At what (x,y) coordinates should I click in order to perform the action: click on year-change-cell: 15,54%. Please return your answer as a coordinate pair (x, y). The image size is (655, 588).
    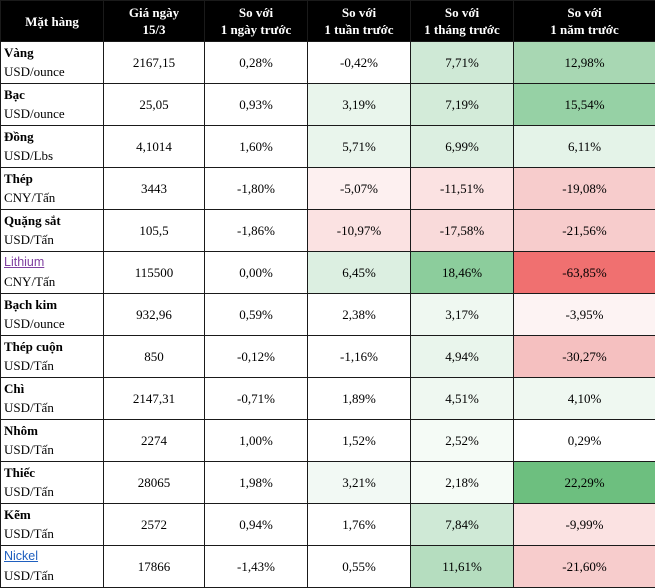
    Looking at the image, I should click on (584, 105).